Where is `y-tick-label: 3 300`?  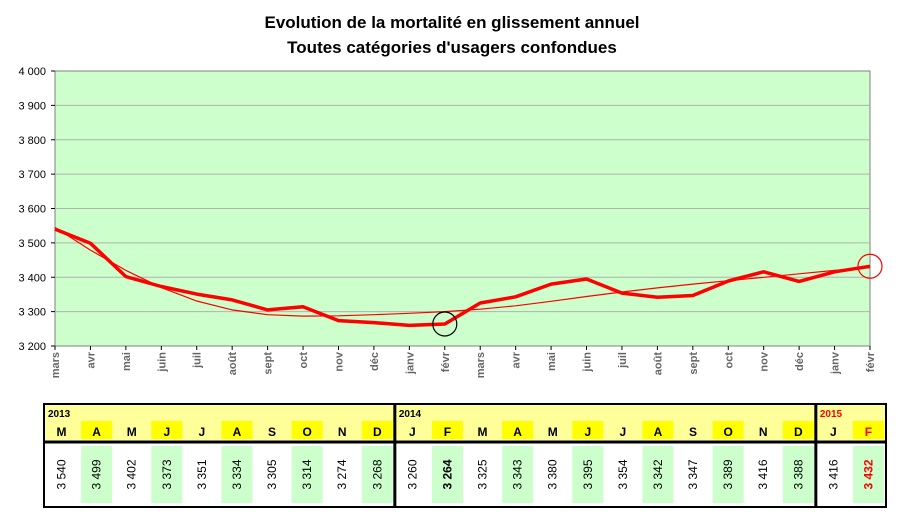 y-tick-label: 3 300 is located at coordinates (32, 313).